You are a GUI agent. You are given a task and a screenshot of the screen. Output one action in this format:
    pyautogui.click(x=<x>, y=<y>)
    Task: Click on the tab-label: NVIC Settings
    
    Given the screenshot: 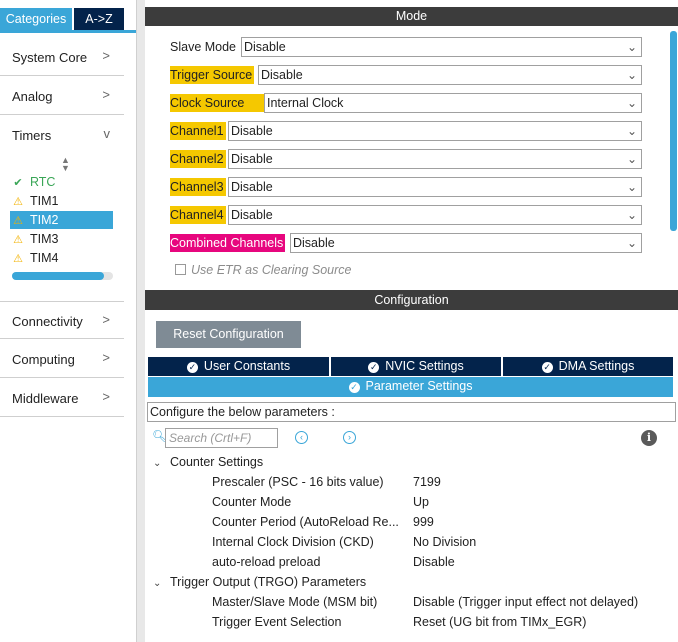 What is the action you would take?
    pyautogui.click(x=424, y=366)
    